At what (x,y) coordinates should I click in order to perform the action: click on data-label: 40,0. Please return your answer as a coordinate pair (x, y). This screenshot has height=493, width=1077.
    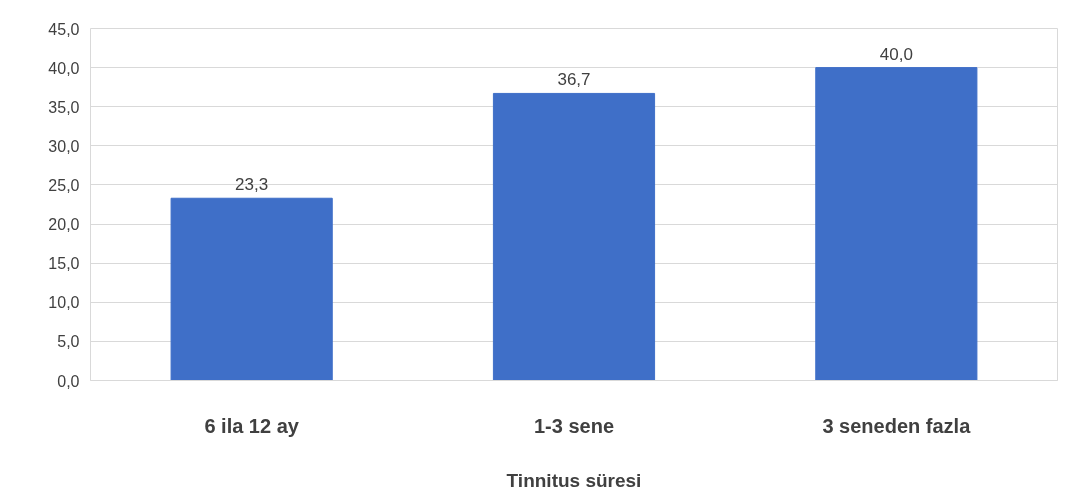
    Looking at the image, I should click on (896, 54).